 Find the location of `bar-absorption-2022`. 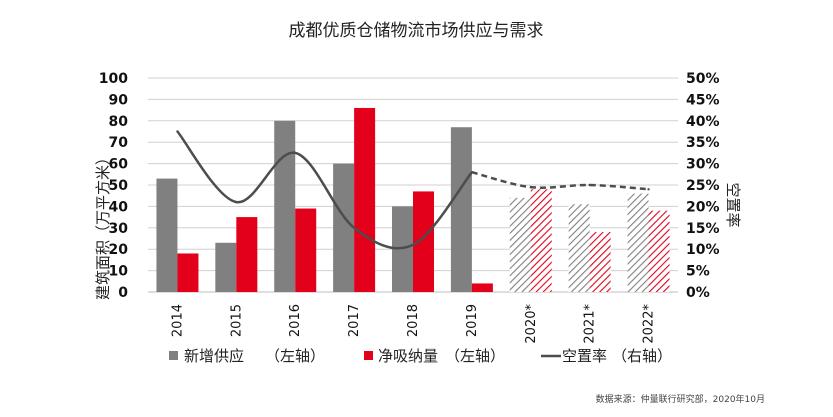

bar-absorption-2022 is located at coordinates (659, 251).